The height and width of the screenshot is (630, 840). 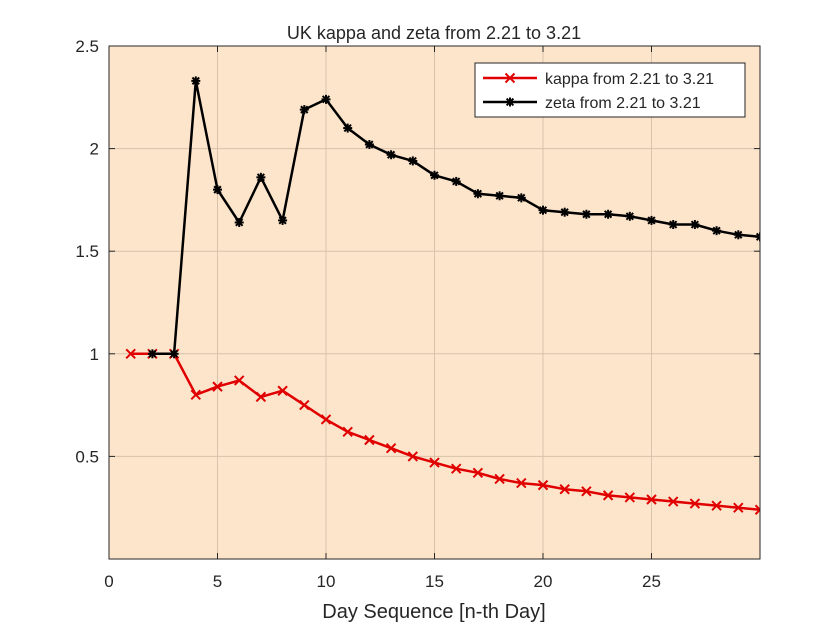 I want to click on x-tick-label: 0, so click(x=108, y=581).